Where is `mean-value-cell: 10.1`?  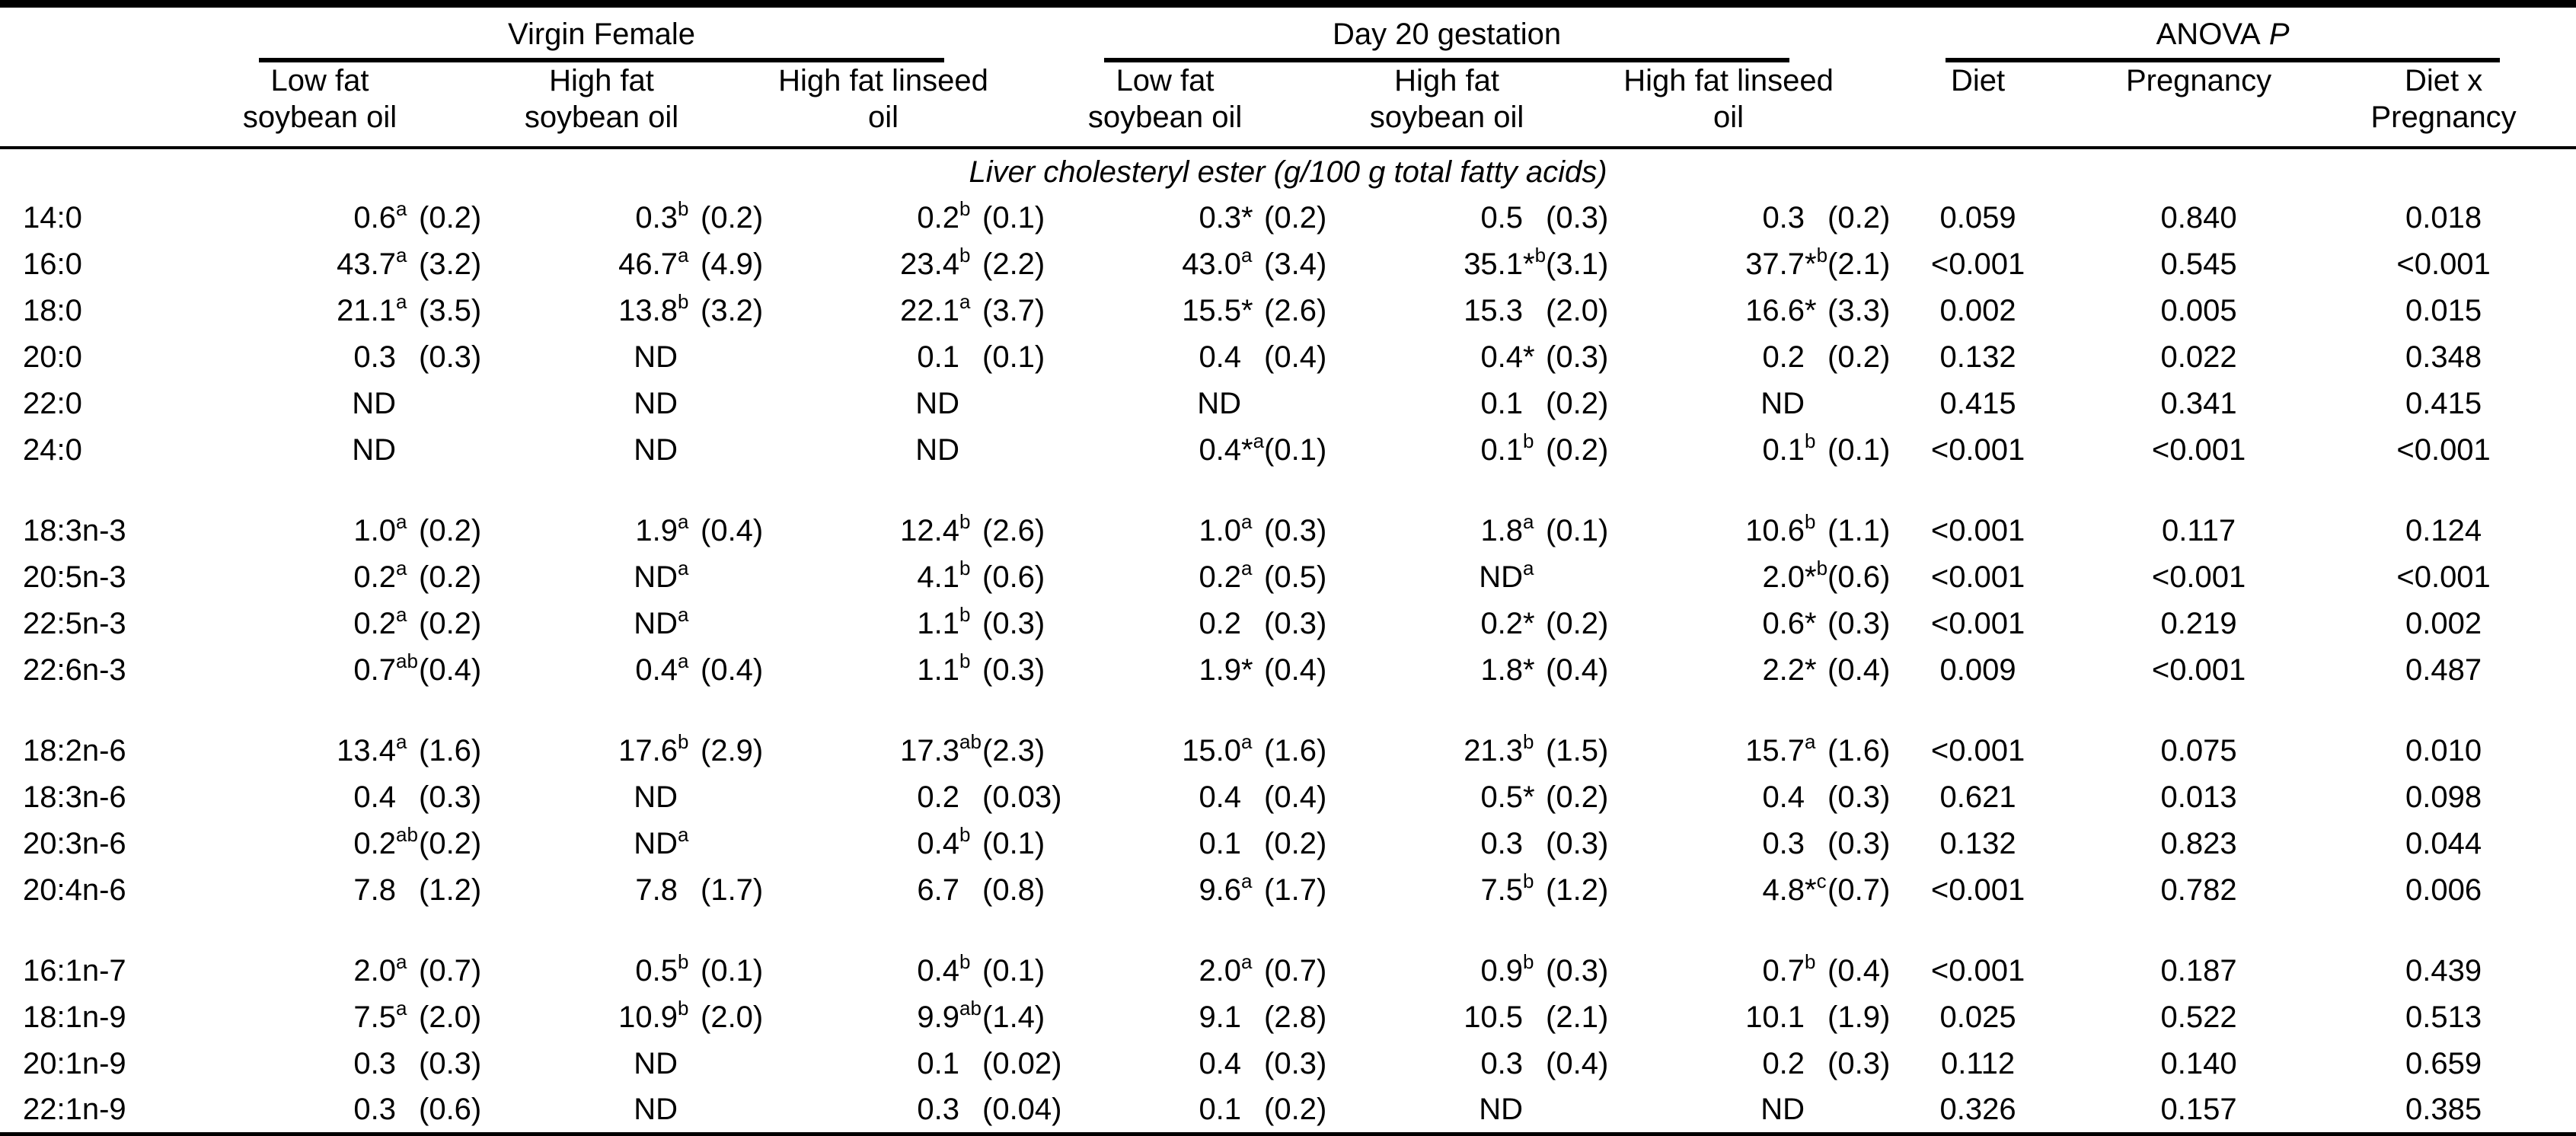
mean-value-cell: 10.1 is located at coordinates (1775, 1017).